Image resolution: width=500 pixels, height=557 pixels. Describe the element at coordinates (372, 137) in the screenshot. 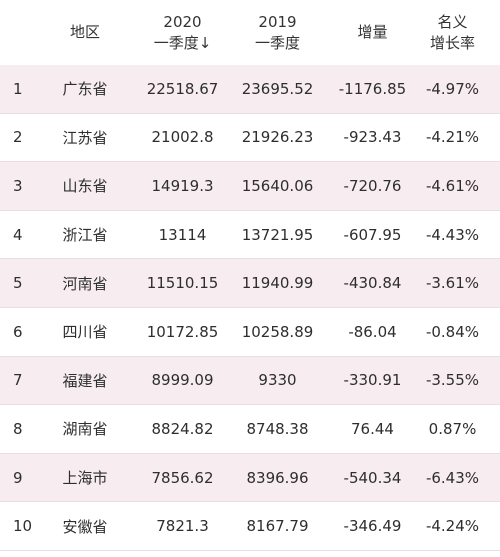

I see `increase-cell: -923.43` at that location.